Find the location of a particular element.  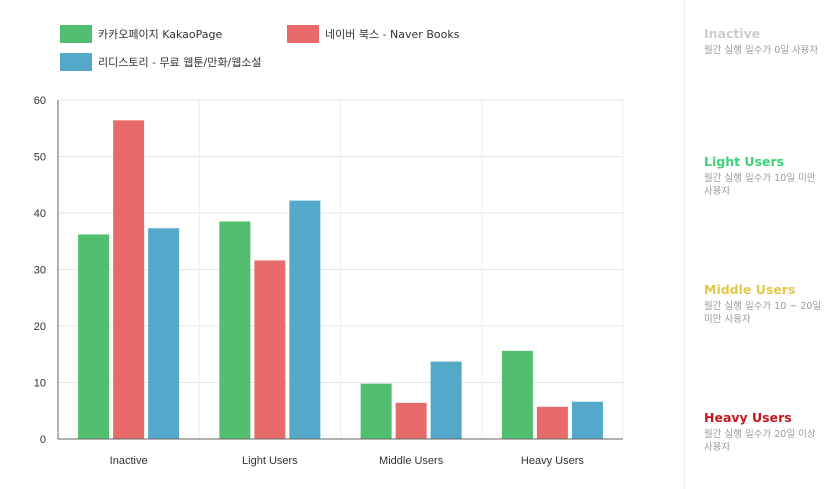

legend-swatch-naver-books is located at coordinates (303, 34).